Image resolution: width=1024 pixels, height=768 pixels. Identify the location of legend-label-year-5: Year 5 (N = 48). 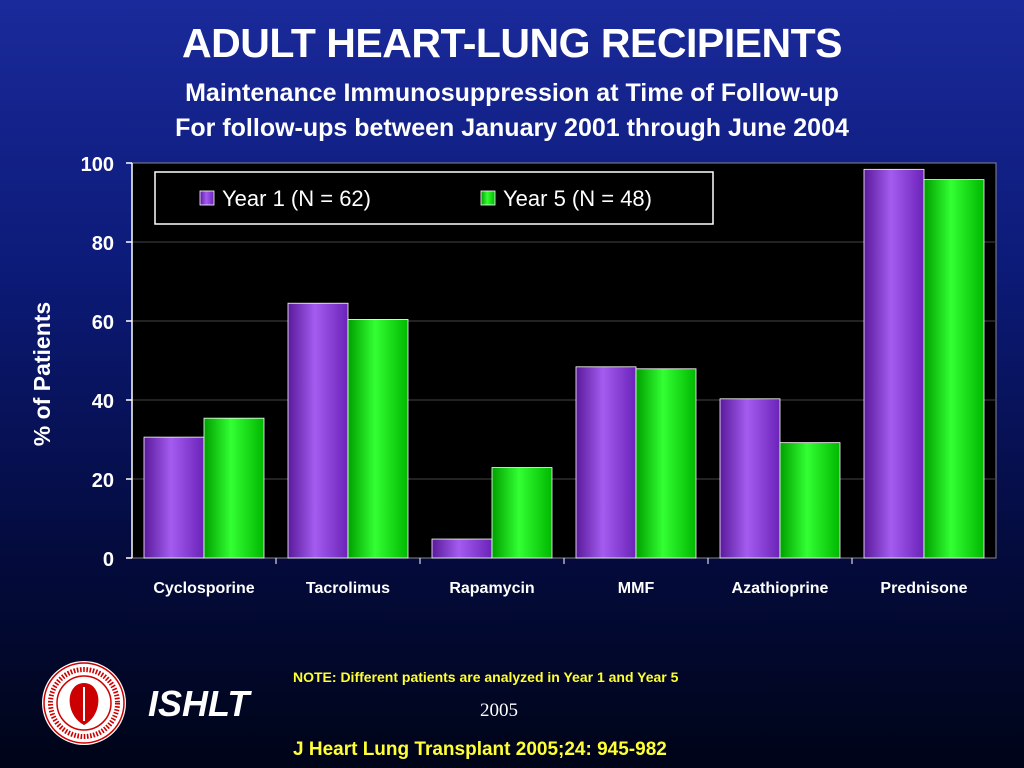
(577, 198).